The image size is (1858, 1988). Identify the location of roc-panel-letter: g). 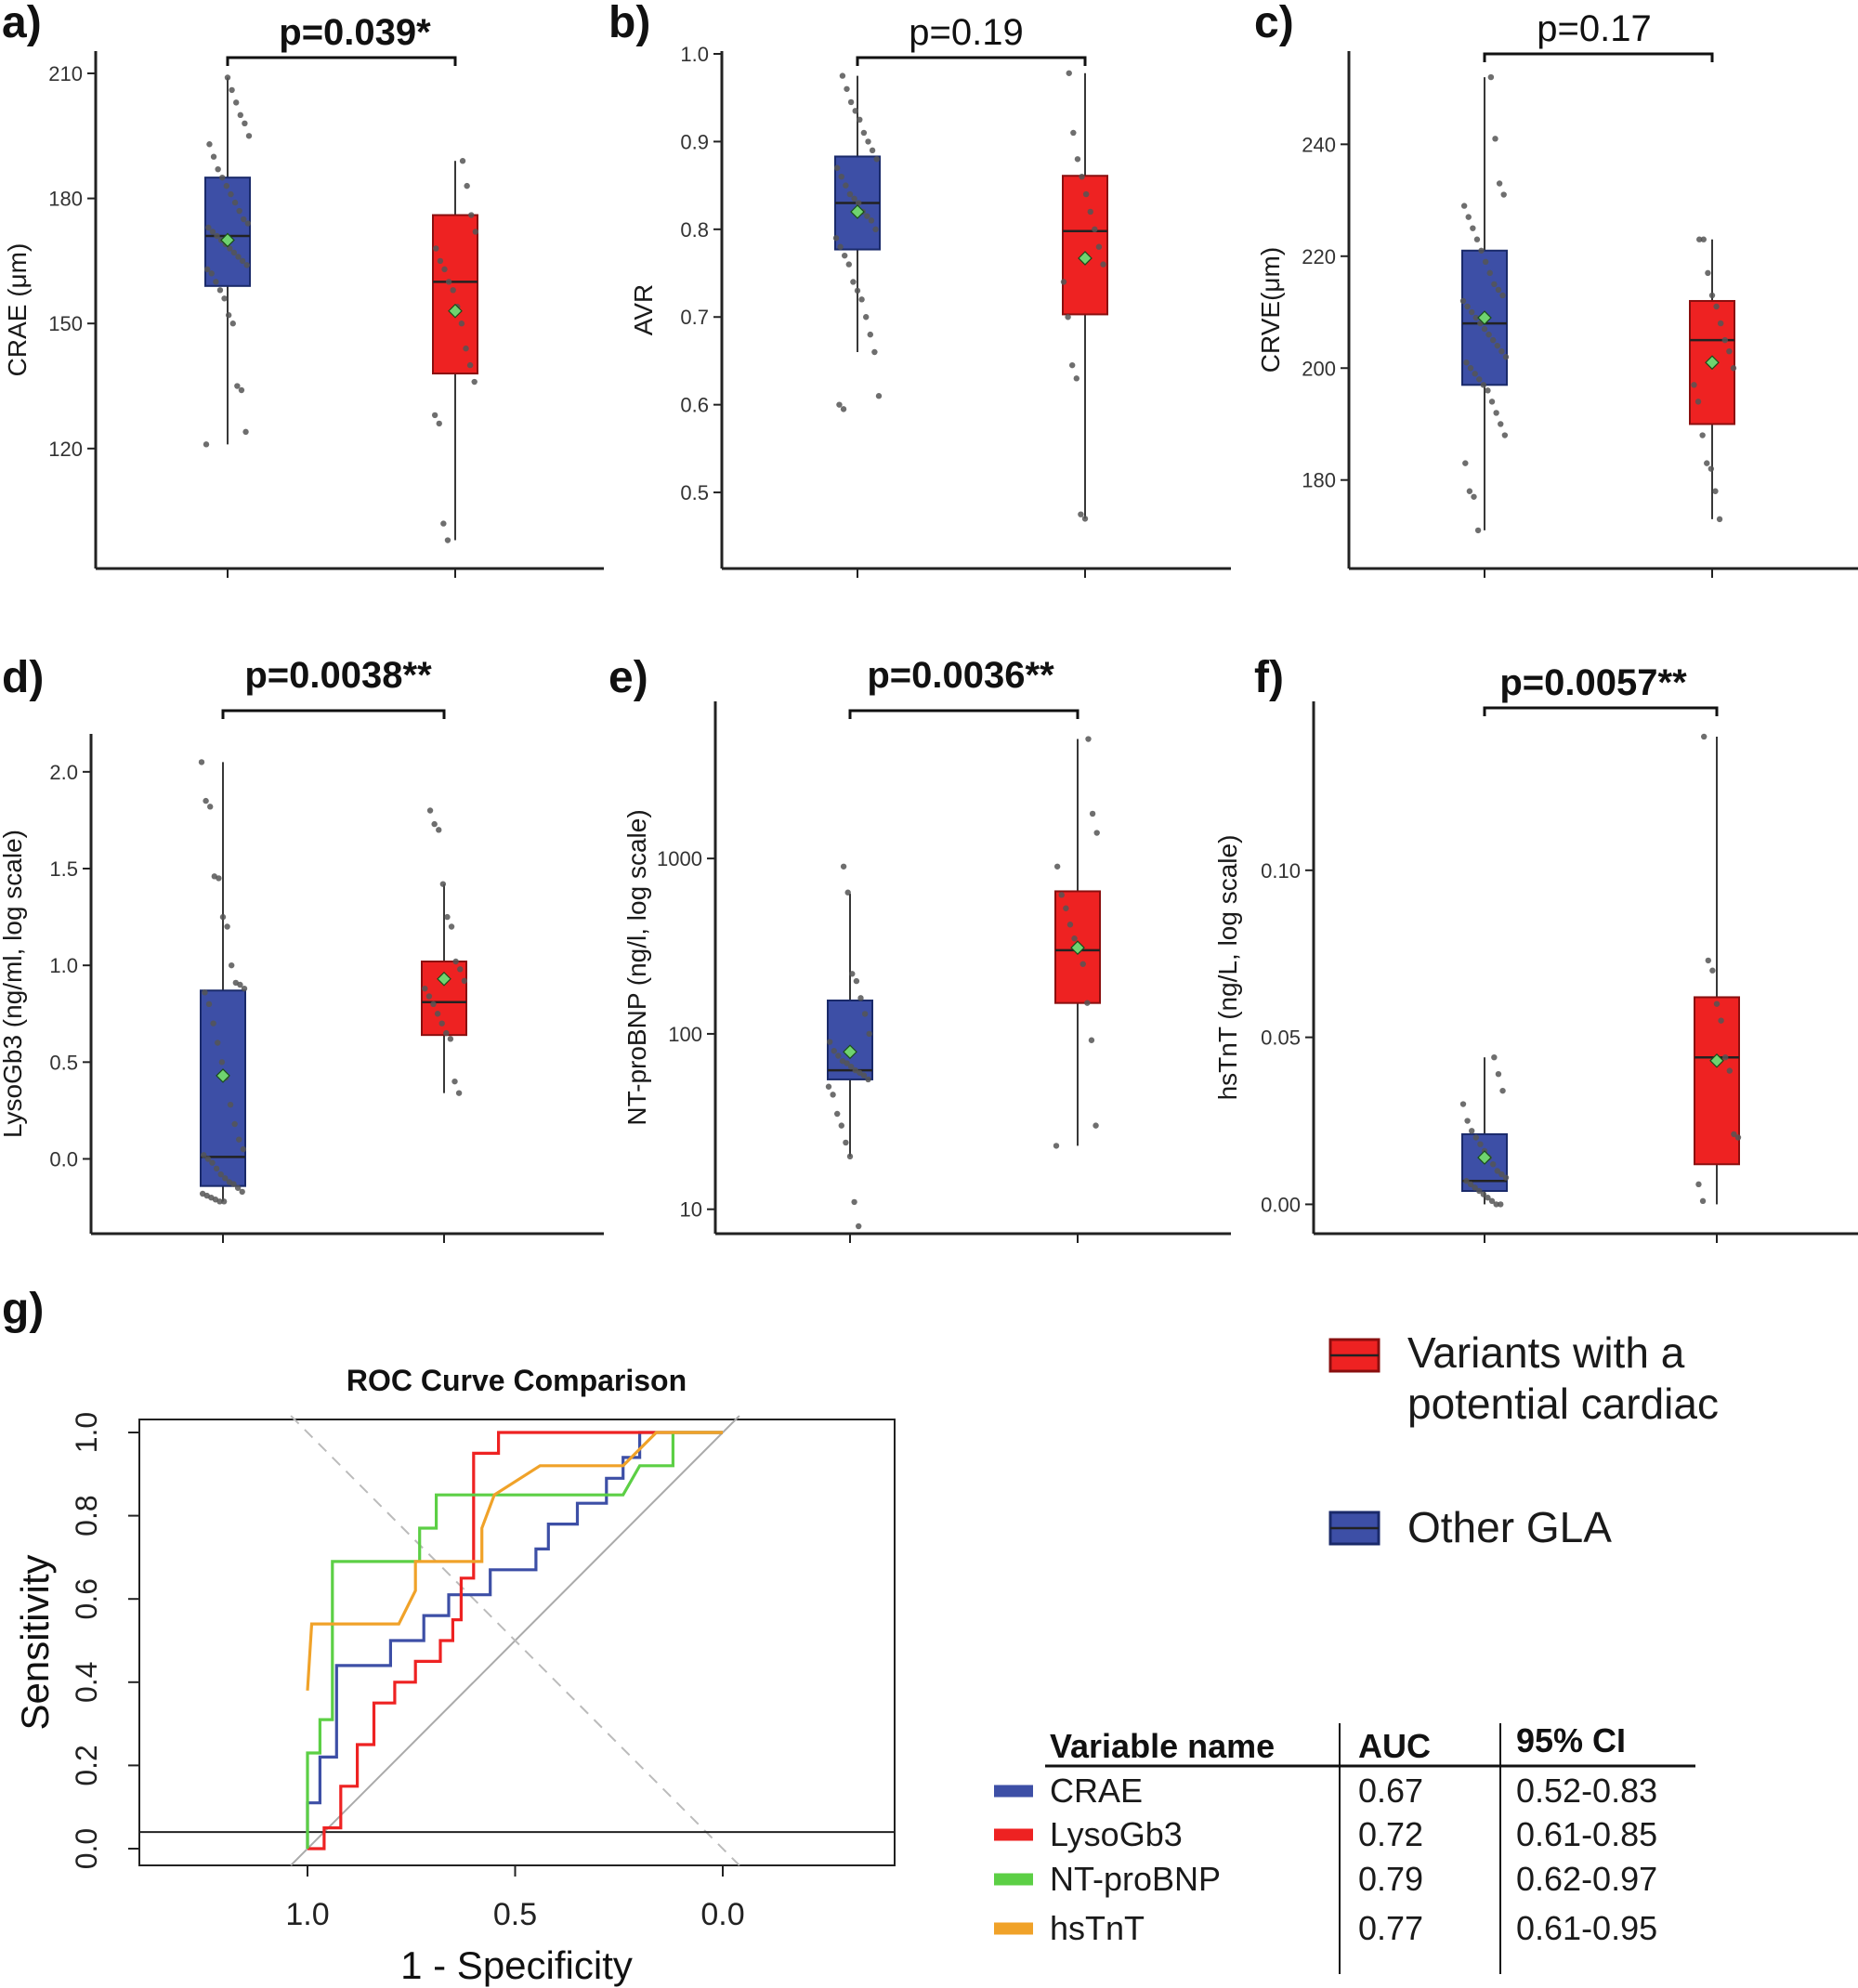
(23, 1309).